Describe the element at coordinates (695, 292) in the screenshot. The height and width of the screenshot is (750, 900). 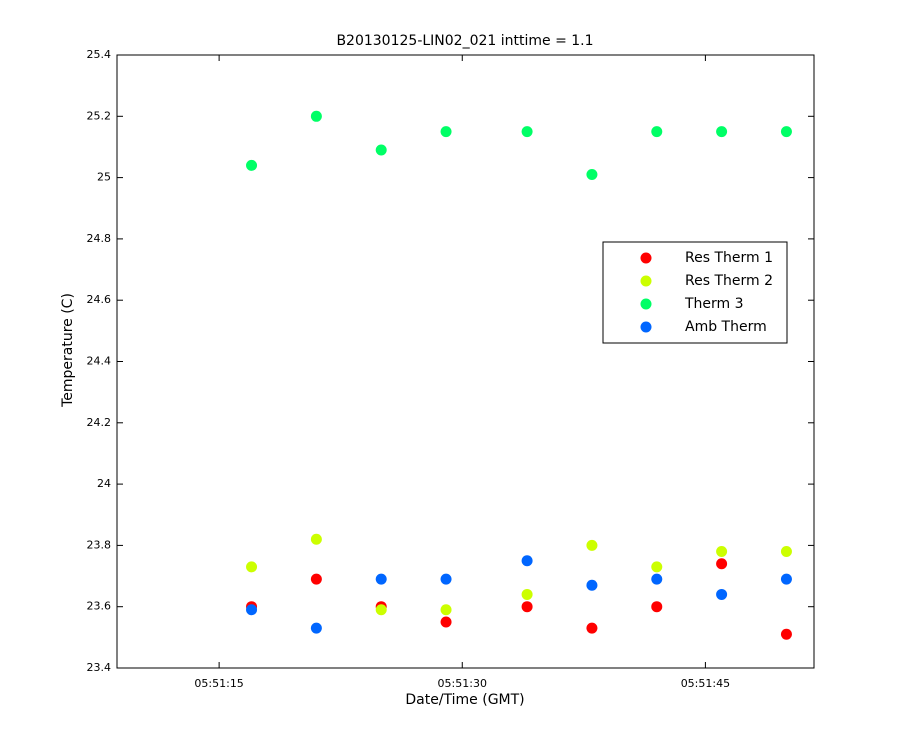
I see `legend-box` at that location.